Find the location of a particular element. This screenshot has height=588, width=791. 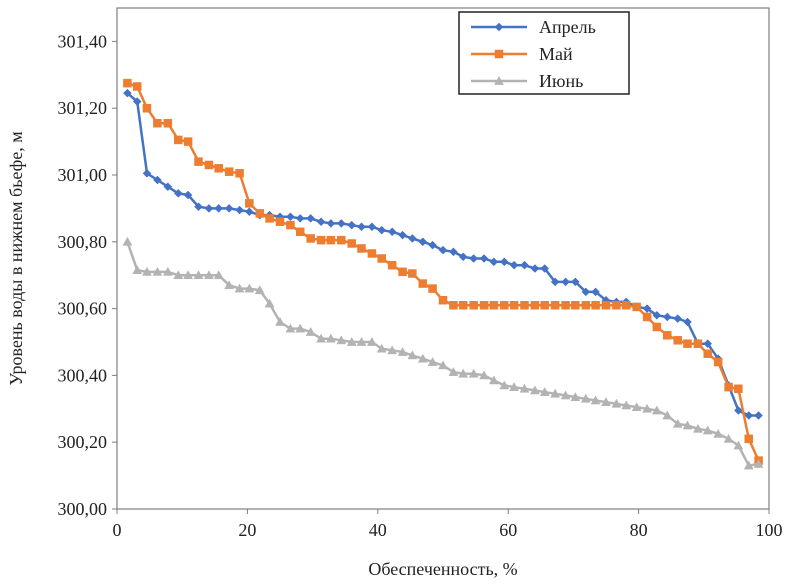

y-tick-label: 300,40 is located at coordinates (83, 375).